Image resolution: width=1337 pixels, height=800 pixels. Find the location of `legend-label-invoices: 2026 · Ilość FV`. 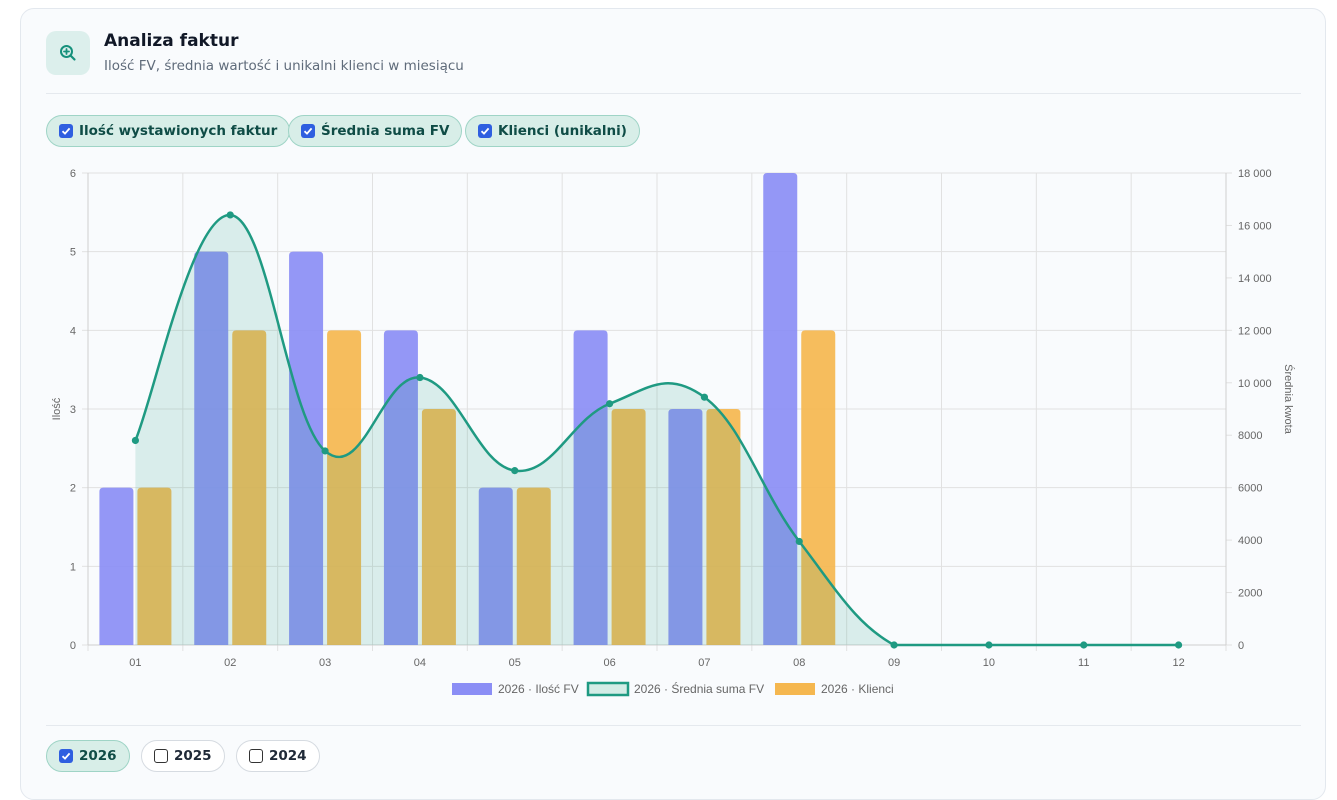

legend-label-invoices: 2026 · Ilość FV is located at coordinates (538, 689).